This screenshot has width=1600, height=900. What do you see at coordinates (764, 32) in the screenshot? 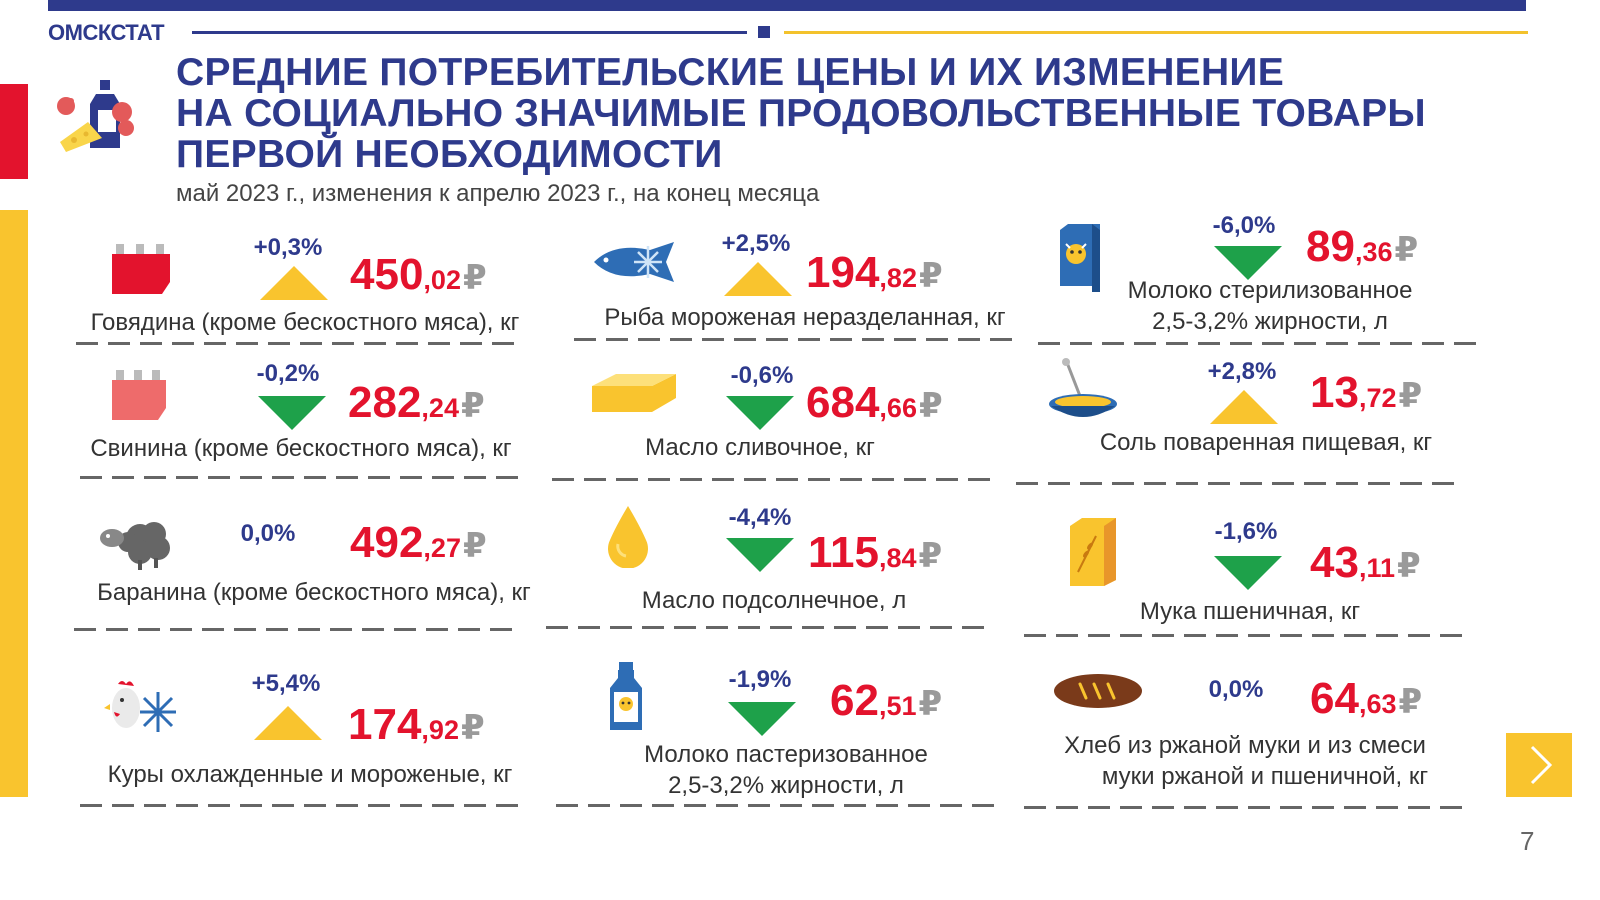
I see `header-divider-square` at bounding box center [764, 32].